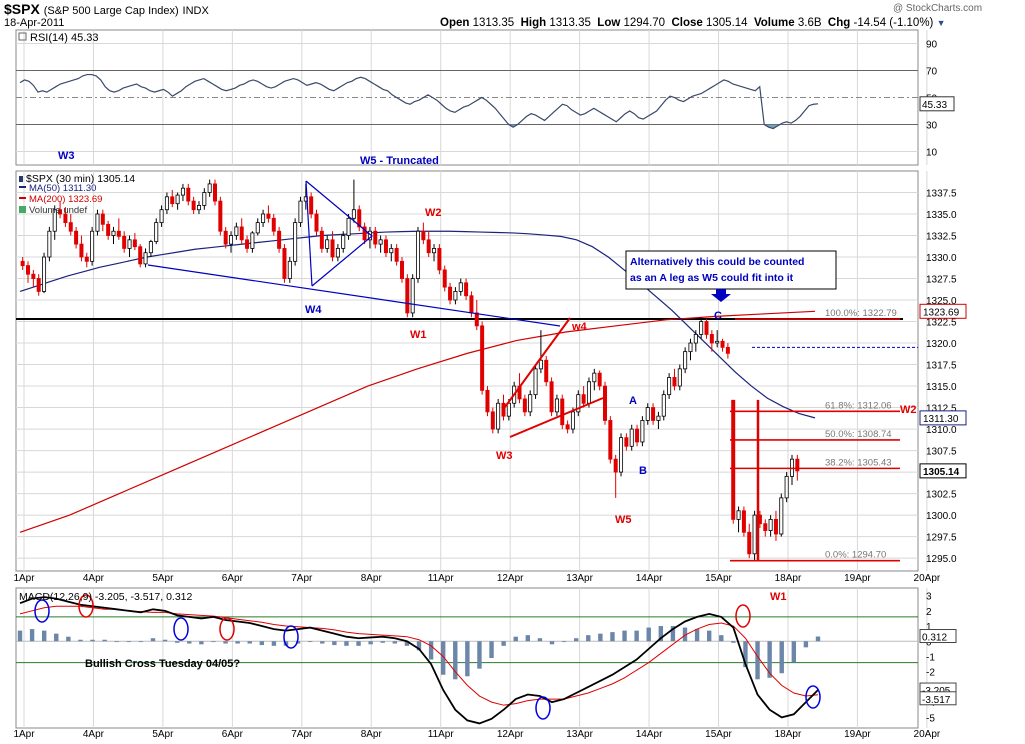 This screenshot has width=1025, height=744. Describe the element at coordinates (929, 627) in the screenshot. I see `macd-tick-label: 1` at that location.